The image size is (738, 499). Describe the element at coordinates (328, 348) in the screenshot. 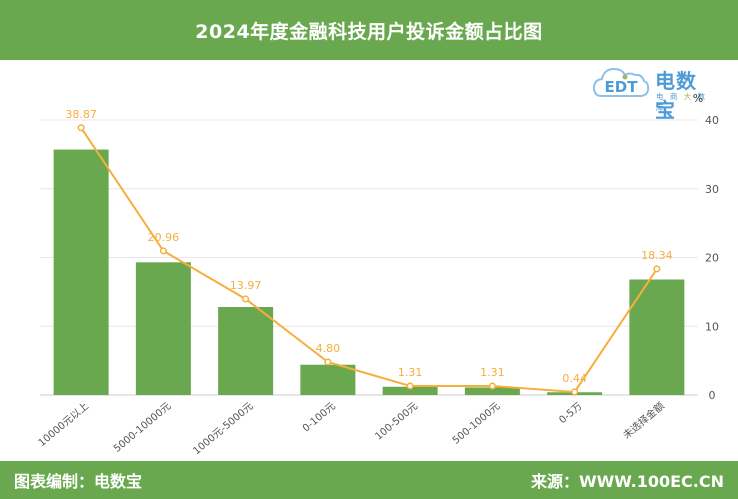

I see `data-label: 4.80` at that location.